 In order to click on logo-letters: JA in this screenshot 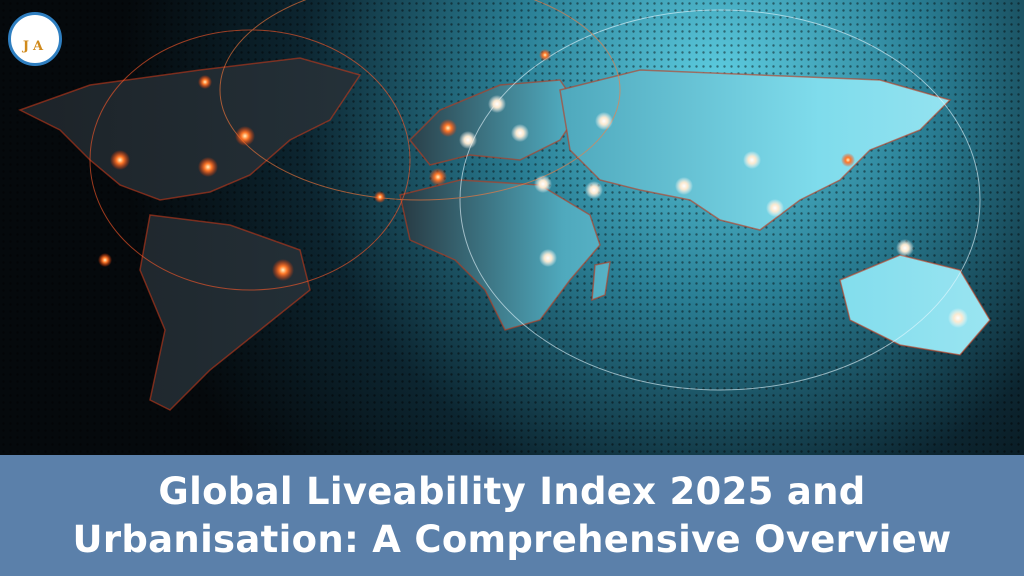, I will do `click(35, 46)`.